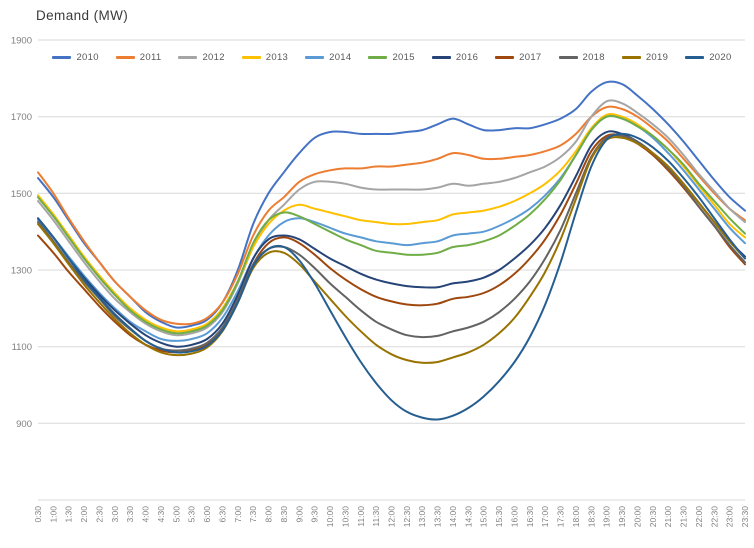 The width and height of the screenshot is (754, 548). I want to click on x-tick-label: 23:00, so click(730, 517).